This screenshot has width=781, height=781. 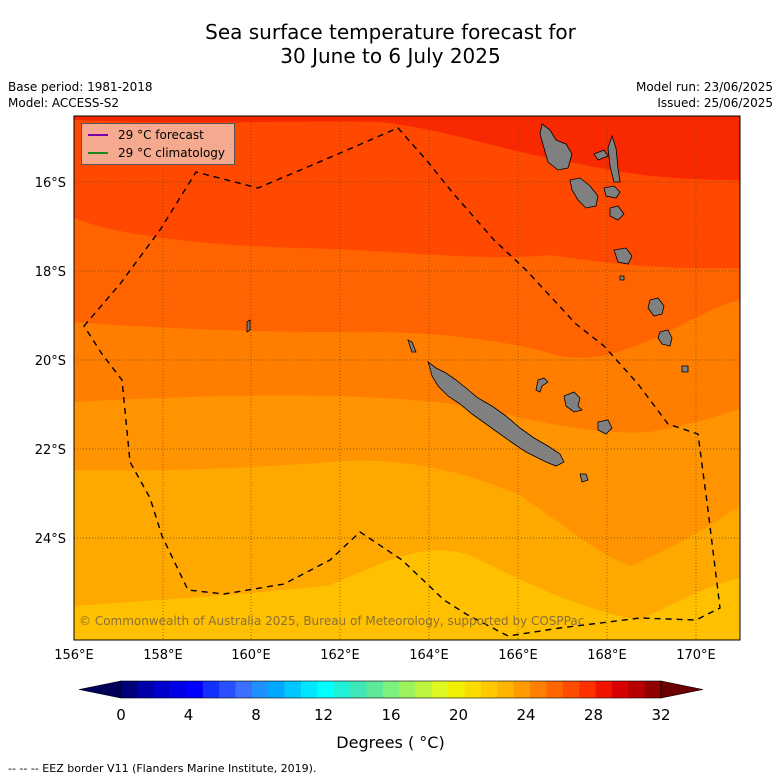 What do you see at coordinates (64, 103) in the screenshot?
I see `model-name: Model: ACCESS-S2` at bounding box center [64, 103].